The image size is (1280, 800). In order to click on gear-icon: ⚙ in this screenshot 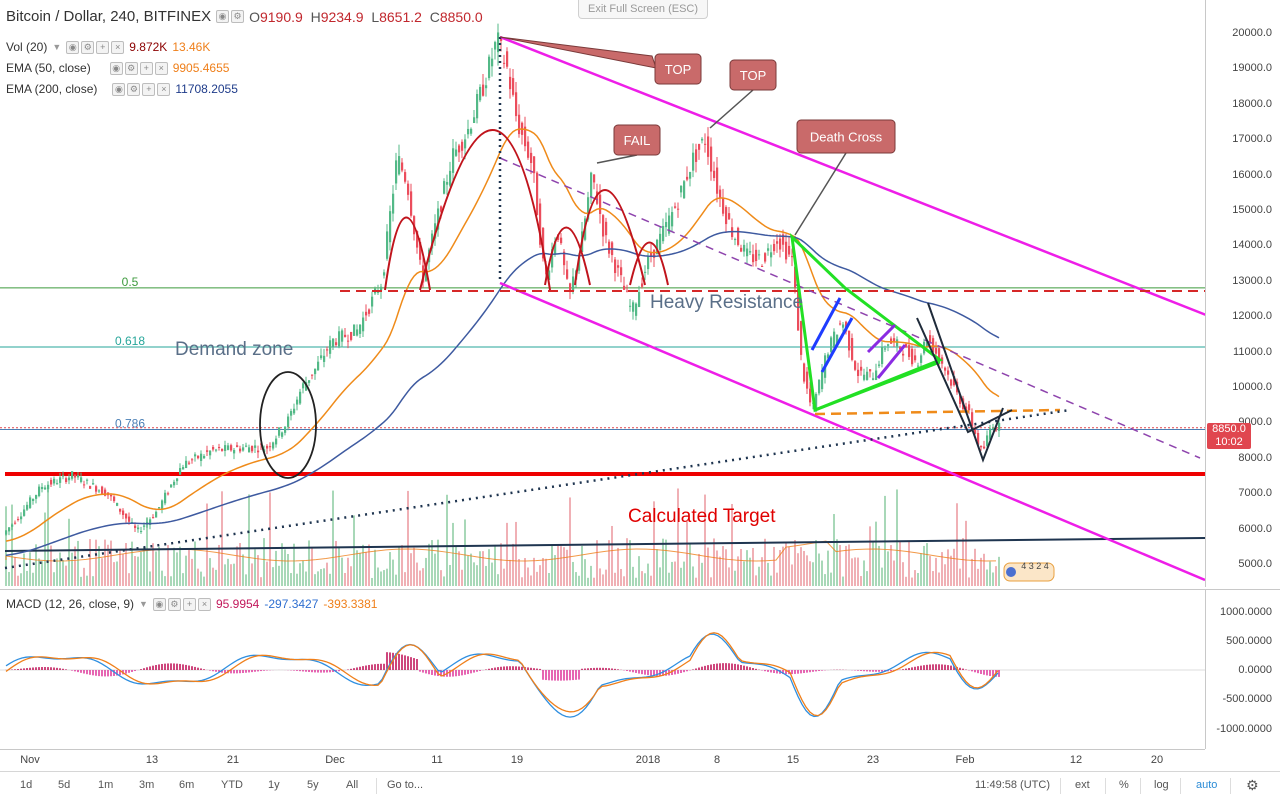, I will do `click(1252, 785)`.